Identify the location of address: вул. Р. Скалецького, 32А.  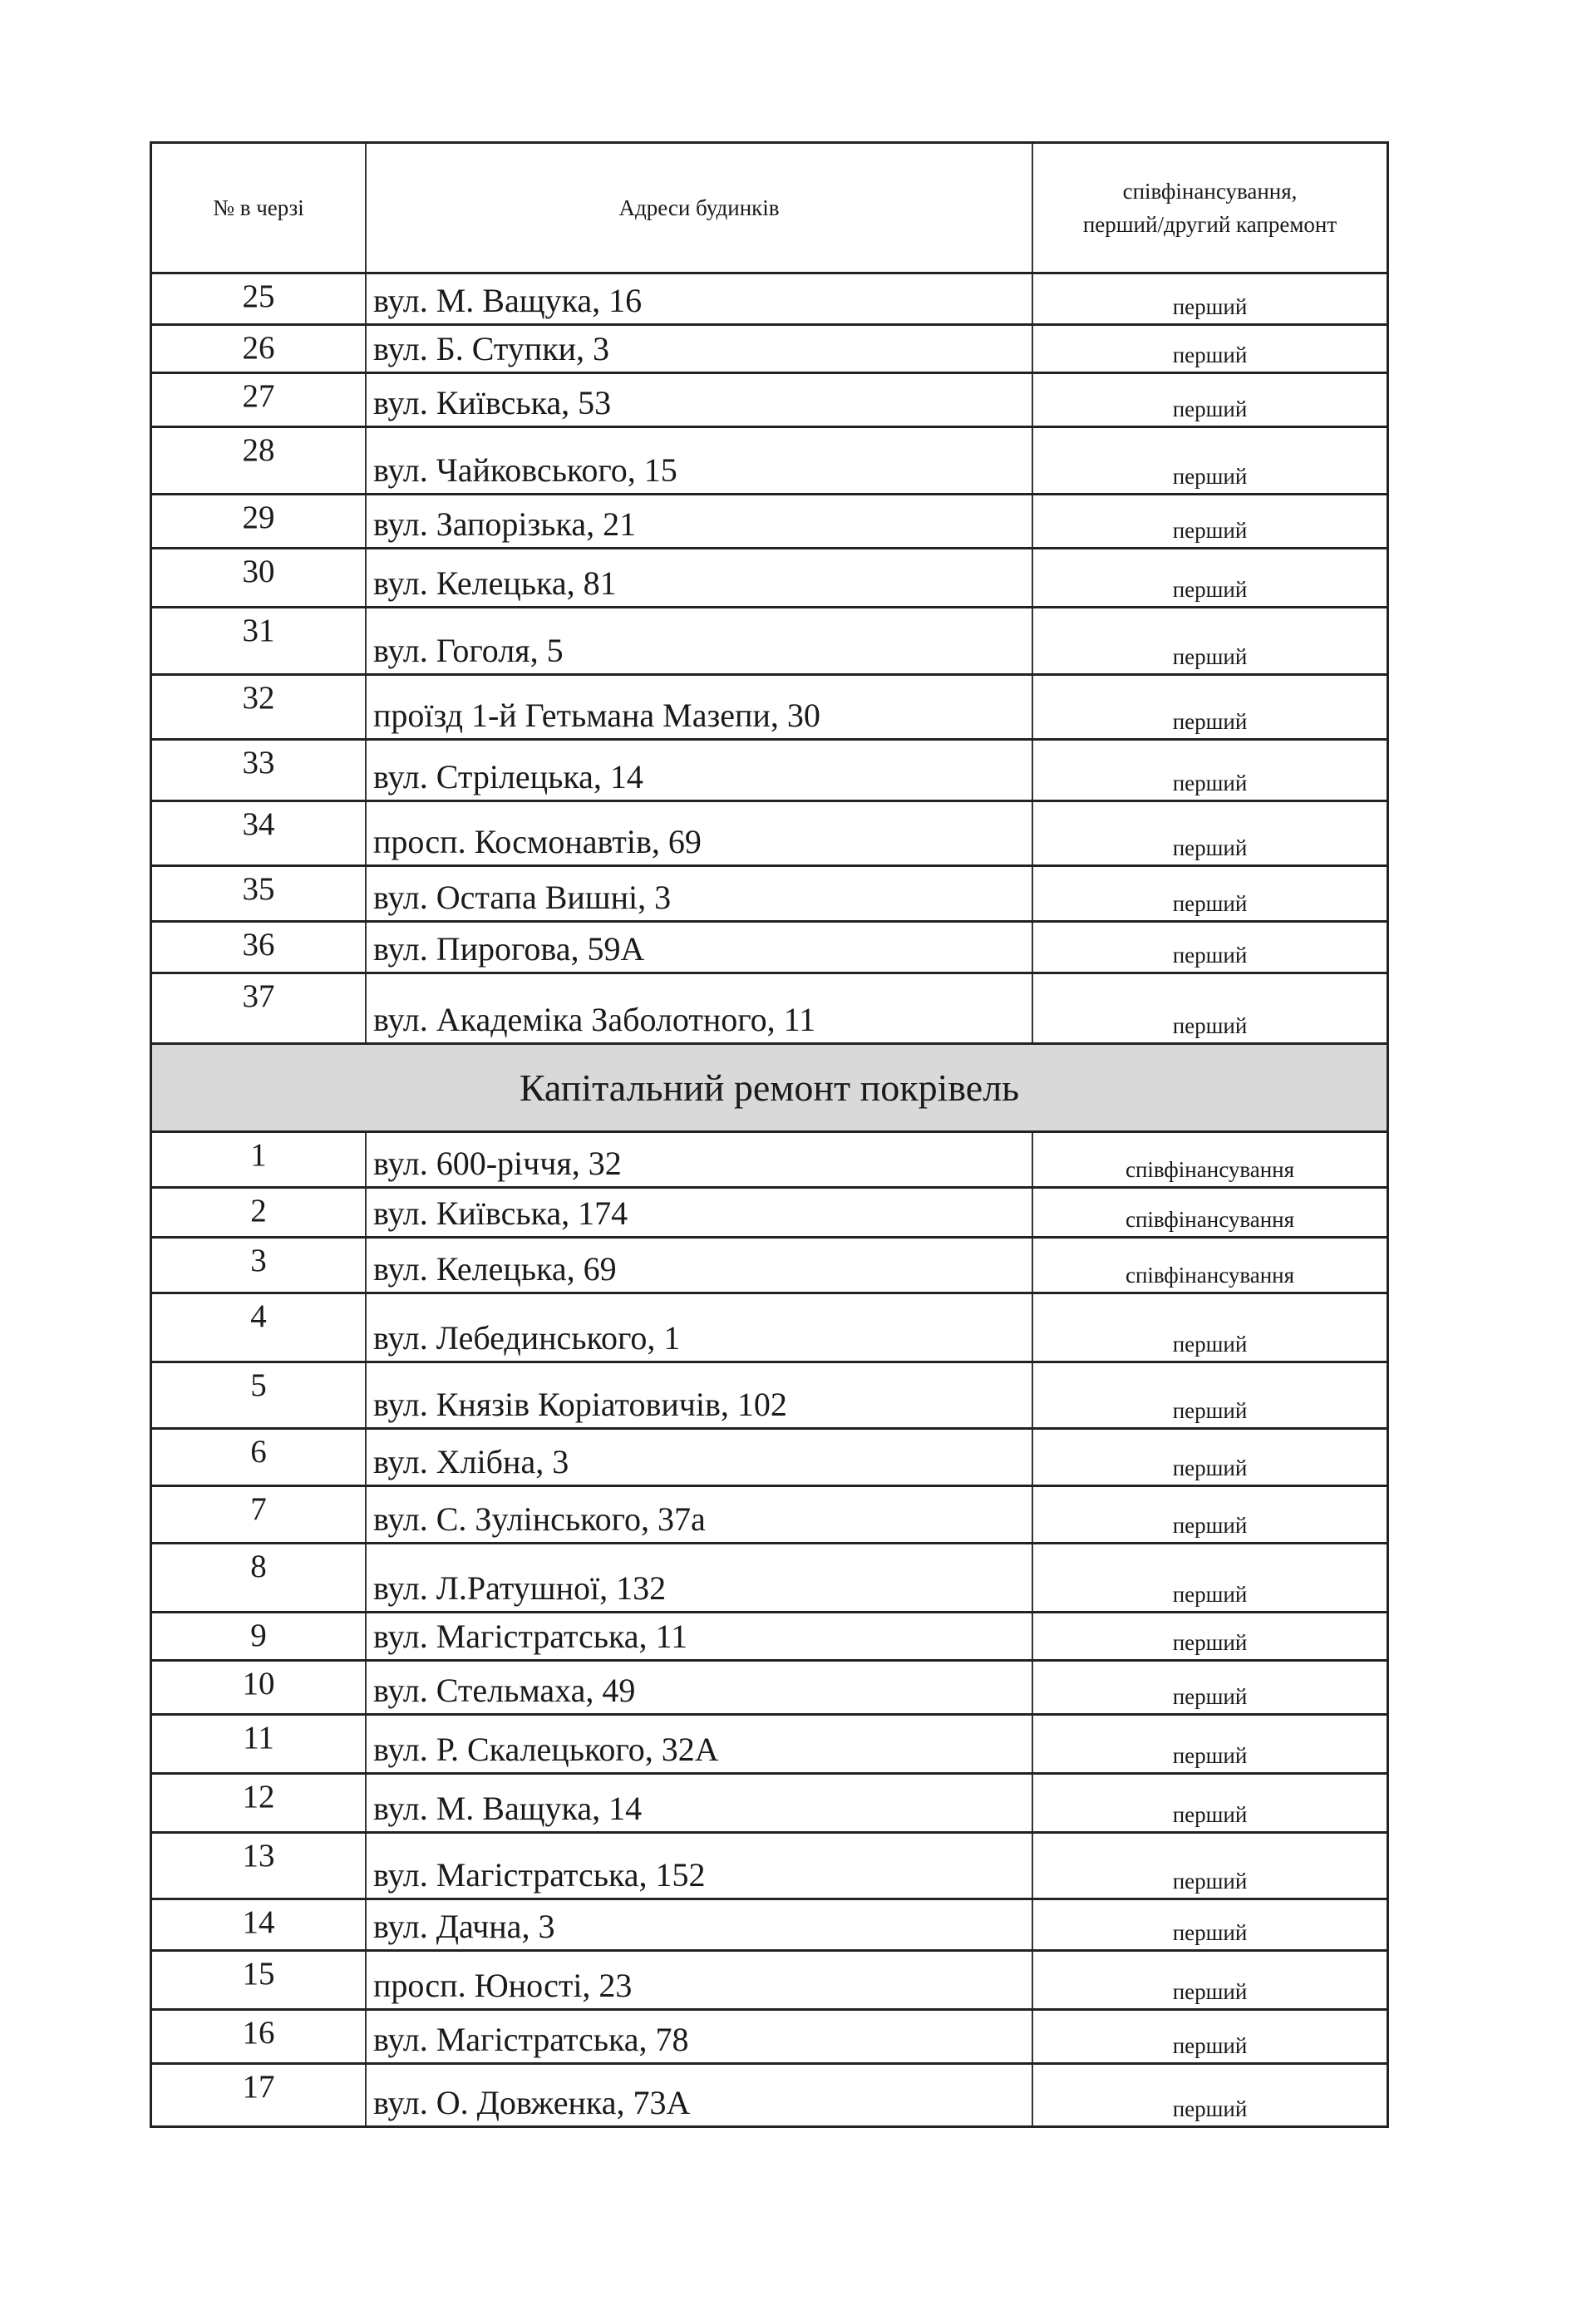
(700, 1744).